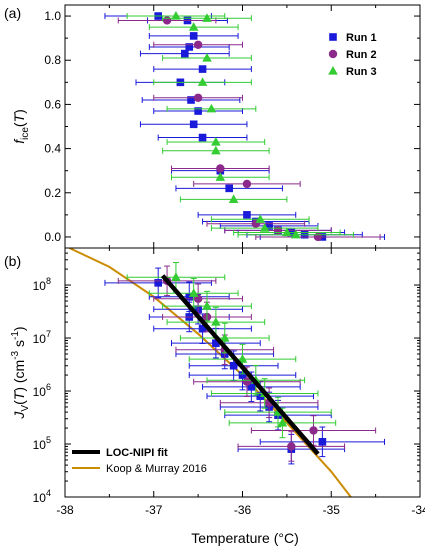 The width and height of the screenshot is (425, 550). What do you see at coordinates (25, 133) in the screenshot?
I see `y-axis-title-part: ice` at bounding box center [25, 133].